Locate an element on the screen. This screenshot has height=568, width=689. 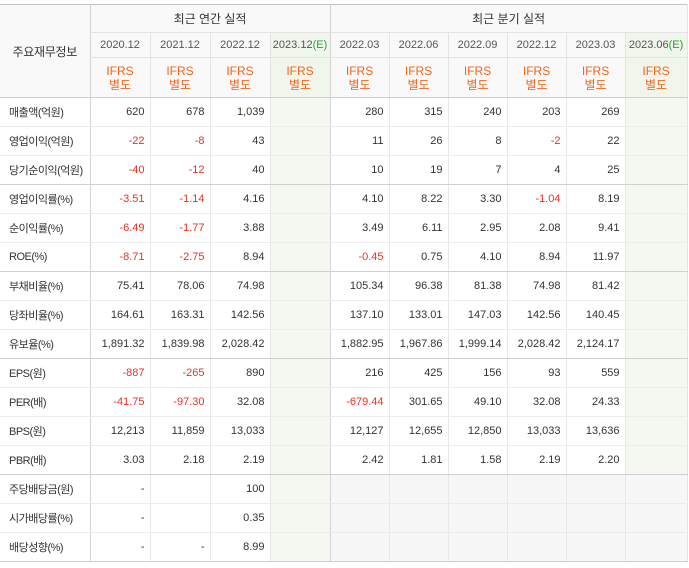
value-cell: 74.98 is located at coordinates (536, 286).